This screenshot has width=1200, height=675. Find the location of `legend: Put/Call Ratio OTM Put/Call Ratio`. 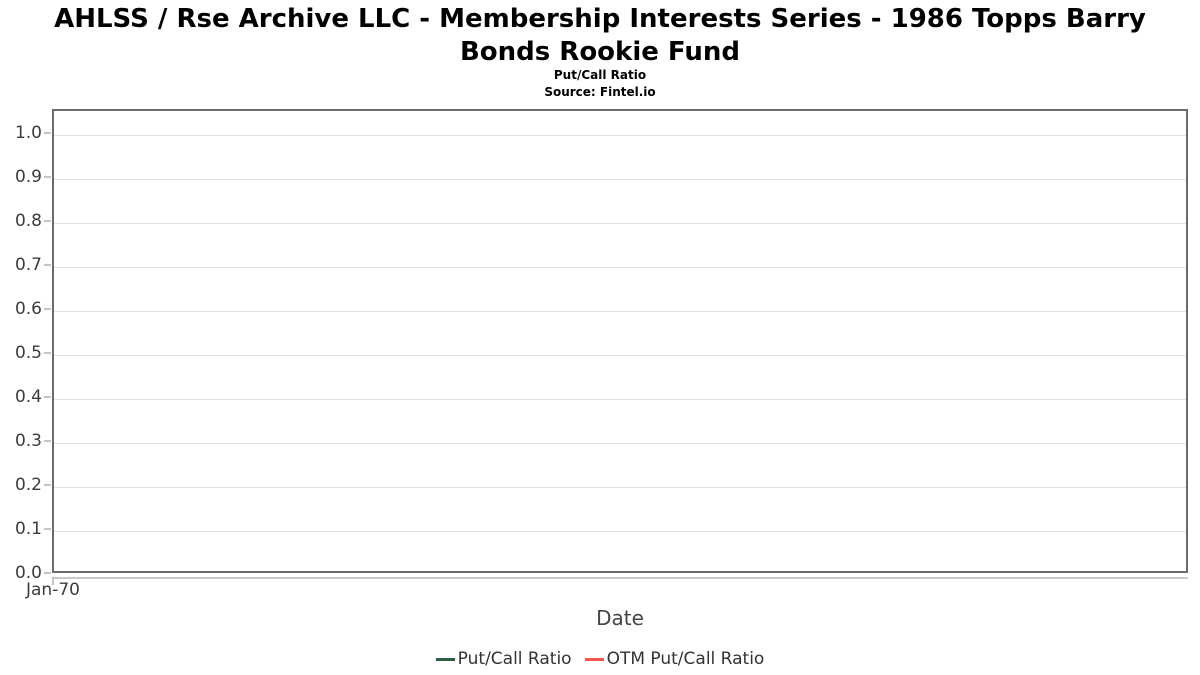

legend: Put/Call Ratio OTM Put/Call Ratio is located at coordinates (600, 659).